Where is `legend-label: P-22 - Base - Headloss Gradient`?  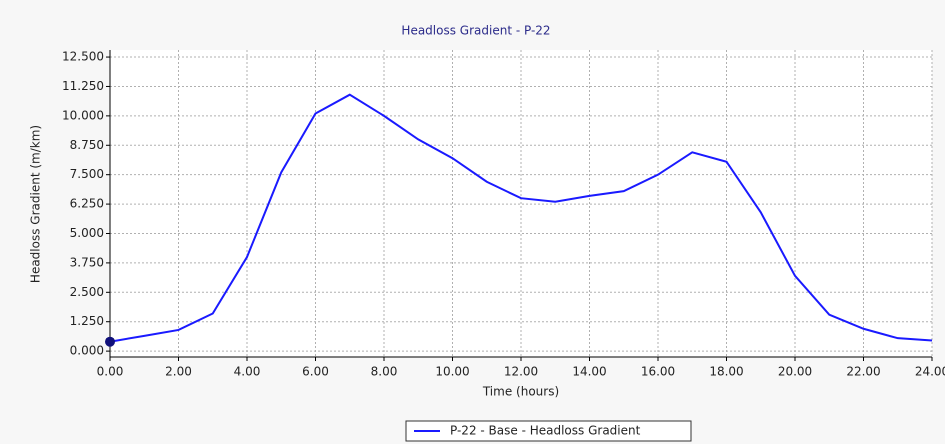
legend-label: P-22 - Base - Headloss Gradient is located at coordinates (545, 431).